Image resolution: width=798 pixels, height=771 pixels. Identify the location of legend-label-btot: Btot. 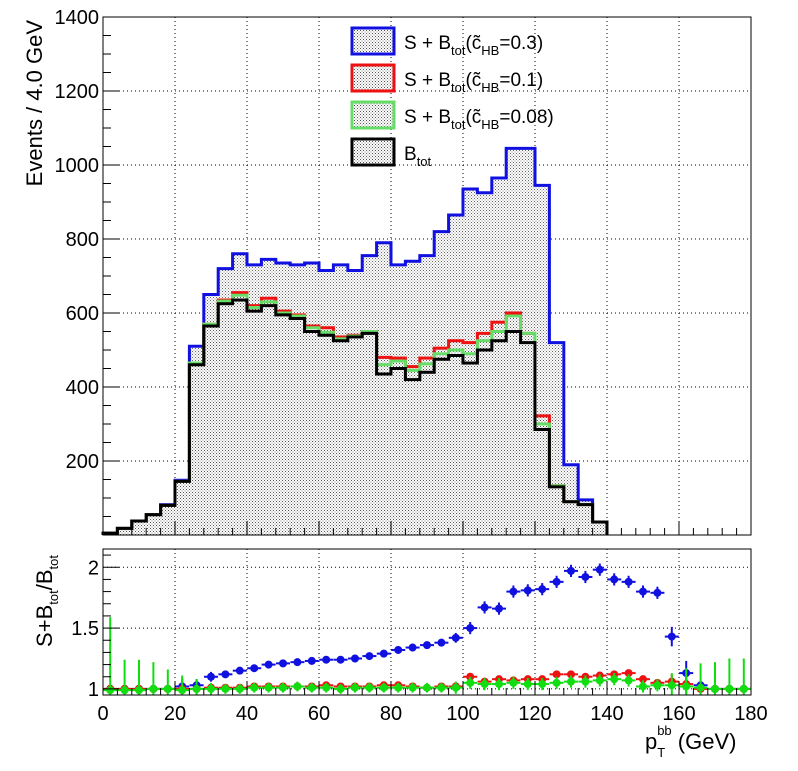
(418, 156).